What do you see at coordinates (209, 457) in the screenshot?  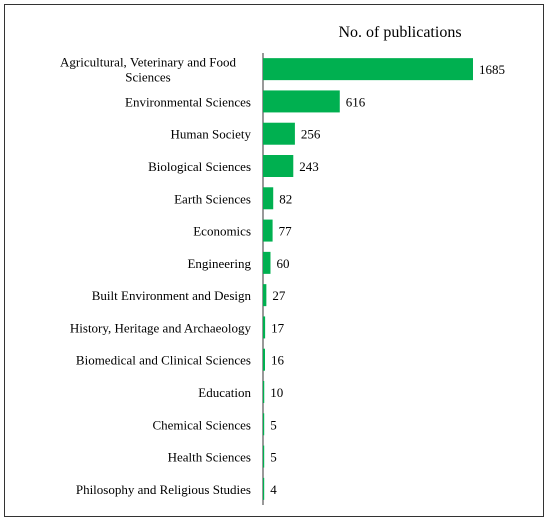 I see `category-label: Health Sciences` at bounding box center [209, 457].